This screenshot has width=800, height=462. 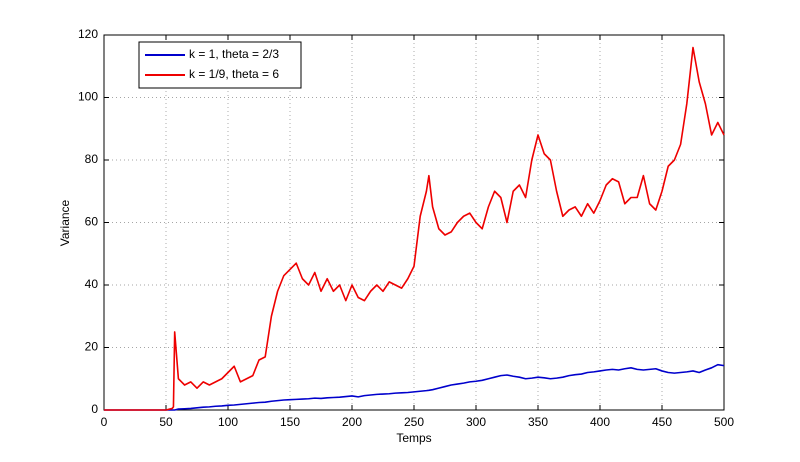 What do you see at coordinates (724, 422) in the screenshot?
I see `x-tick-label: 500` at bounding box center [724, 422].